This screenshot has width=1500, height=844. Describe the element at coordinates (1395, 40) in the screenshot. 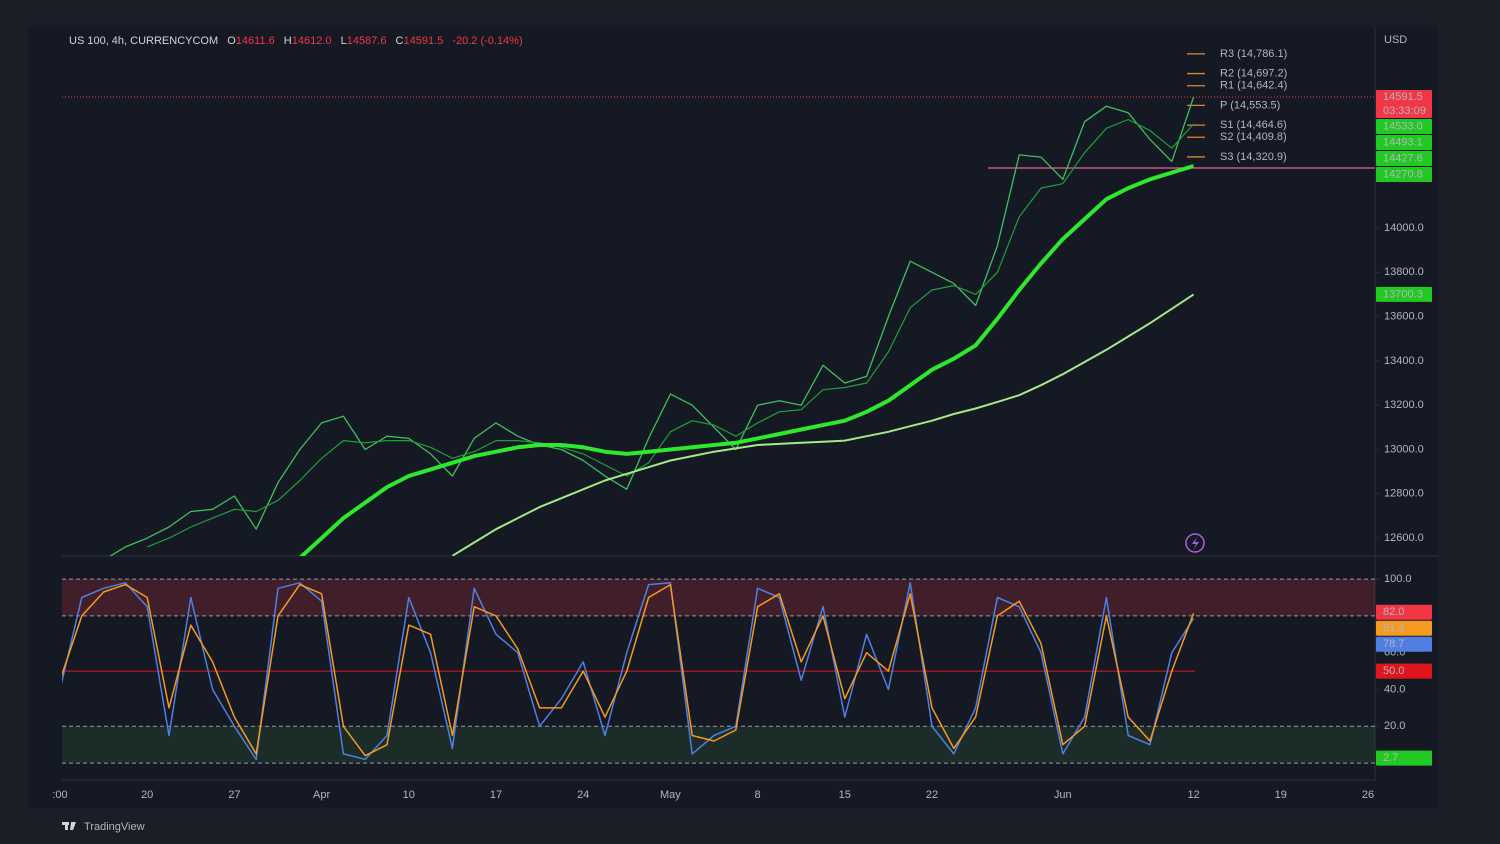

I see `currency: USD` at that location.